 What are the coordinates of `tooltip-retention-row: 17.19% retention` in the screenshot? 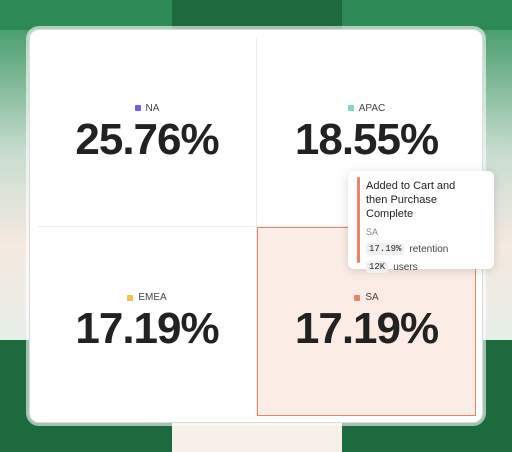 It's located at (425, 249).